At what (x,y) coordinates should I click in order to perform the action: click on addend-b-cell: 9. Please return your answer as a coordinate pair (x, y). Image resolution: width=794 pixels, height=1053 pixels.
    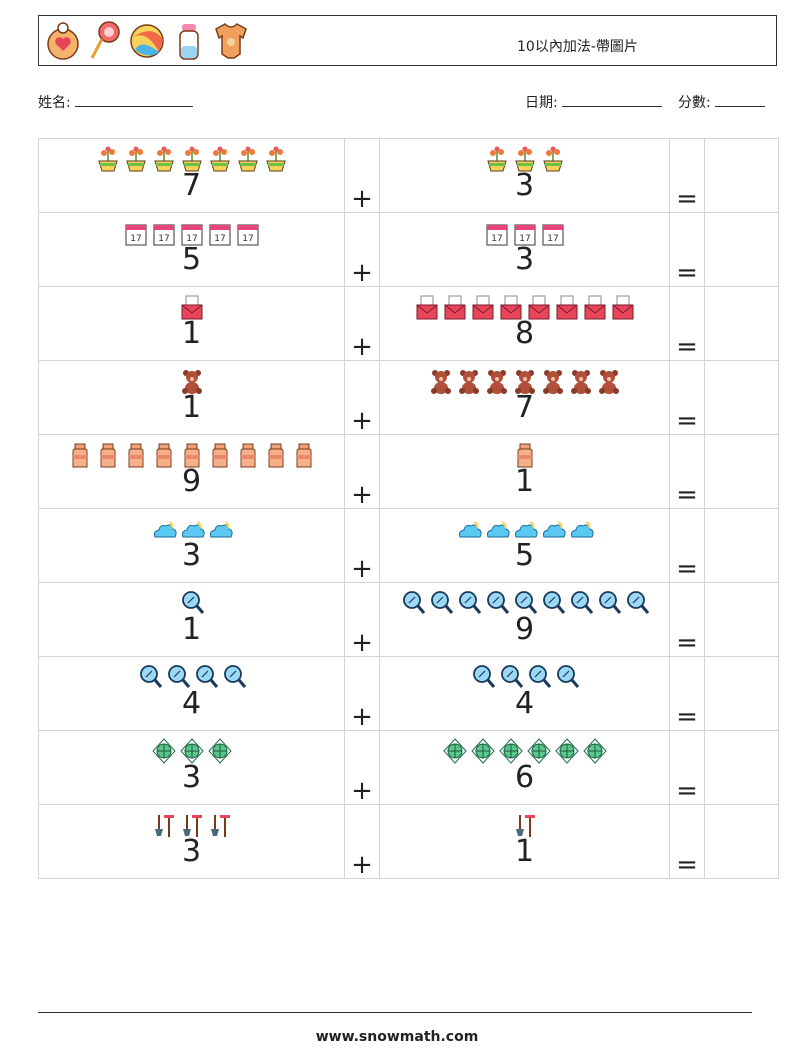
    Looking at the image, I should click on (524, 619).